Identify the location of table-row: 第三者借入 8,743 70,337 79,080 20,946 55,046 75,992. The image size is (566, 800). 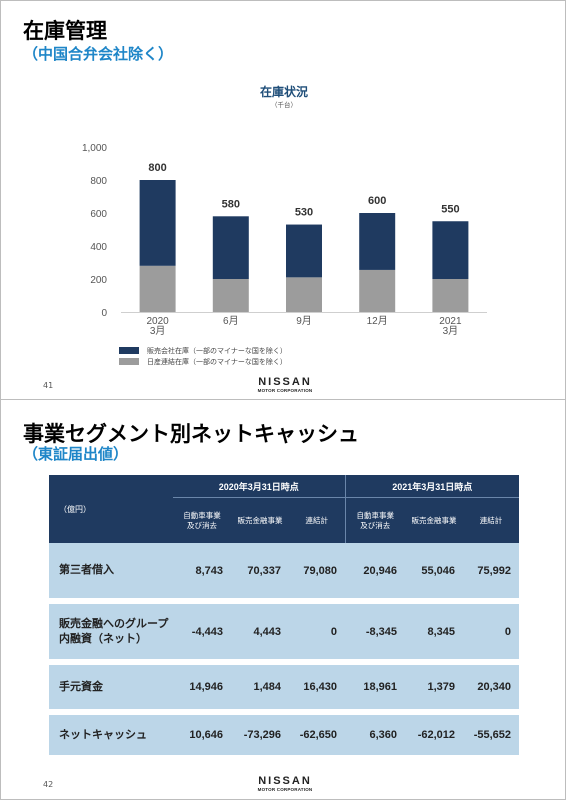
(284, 570).